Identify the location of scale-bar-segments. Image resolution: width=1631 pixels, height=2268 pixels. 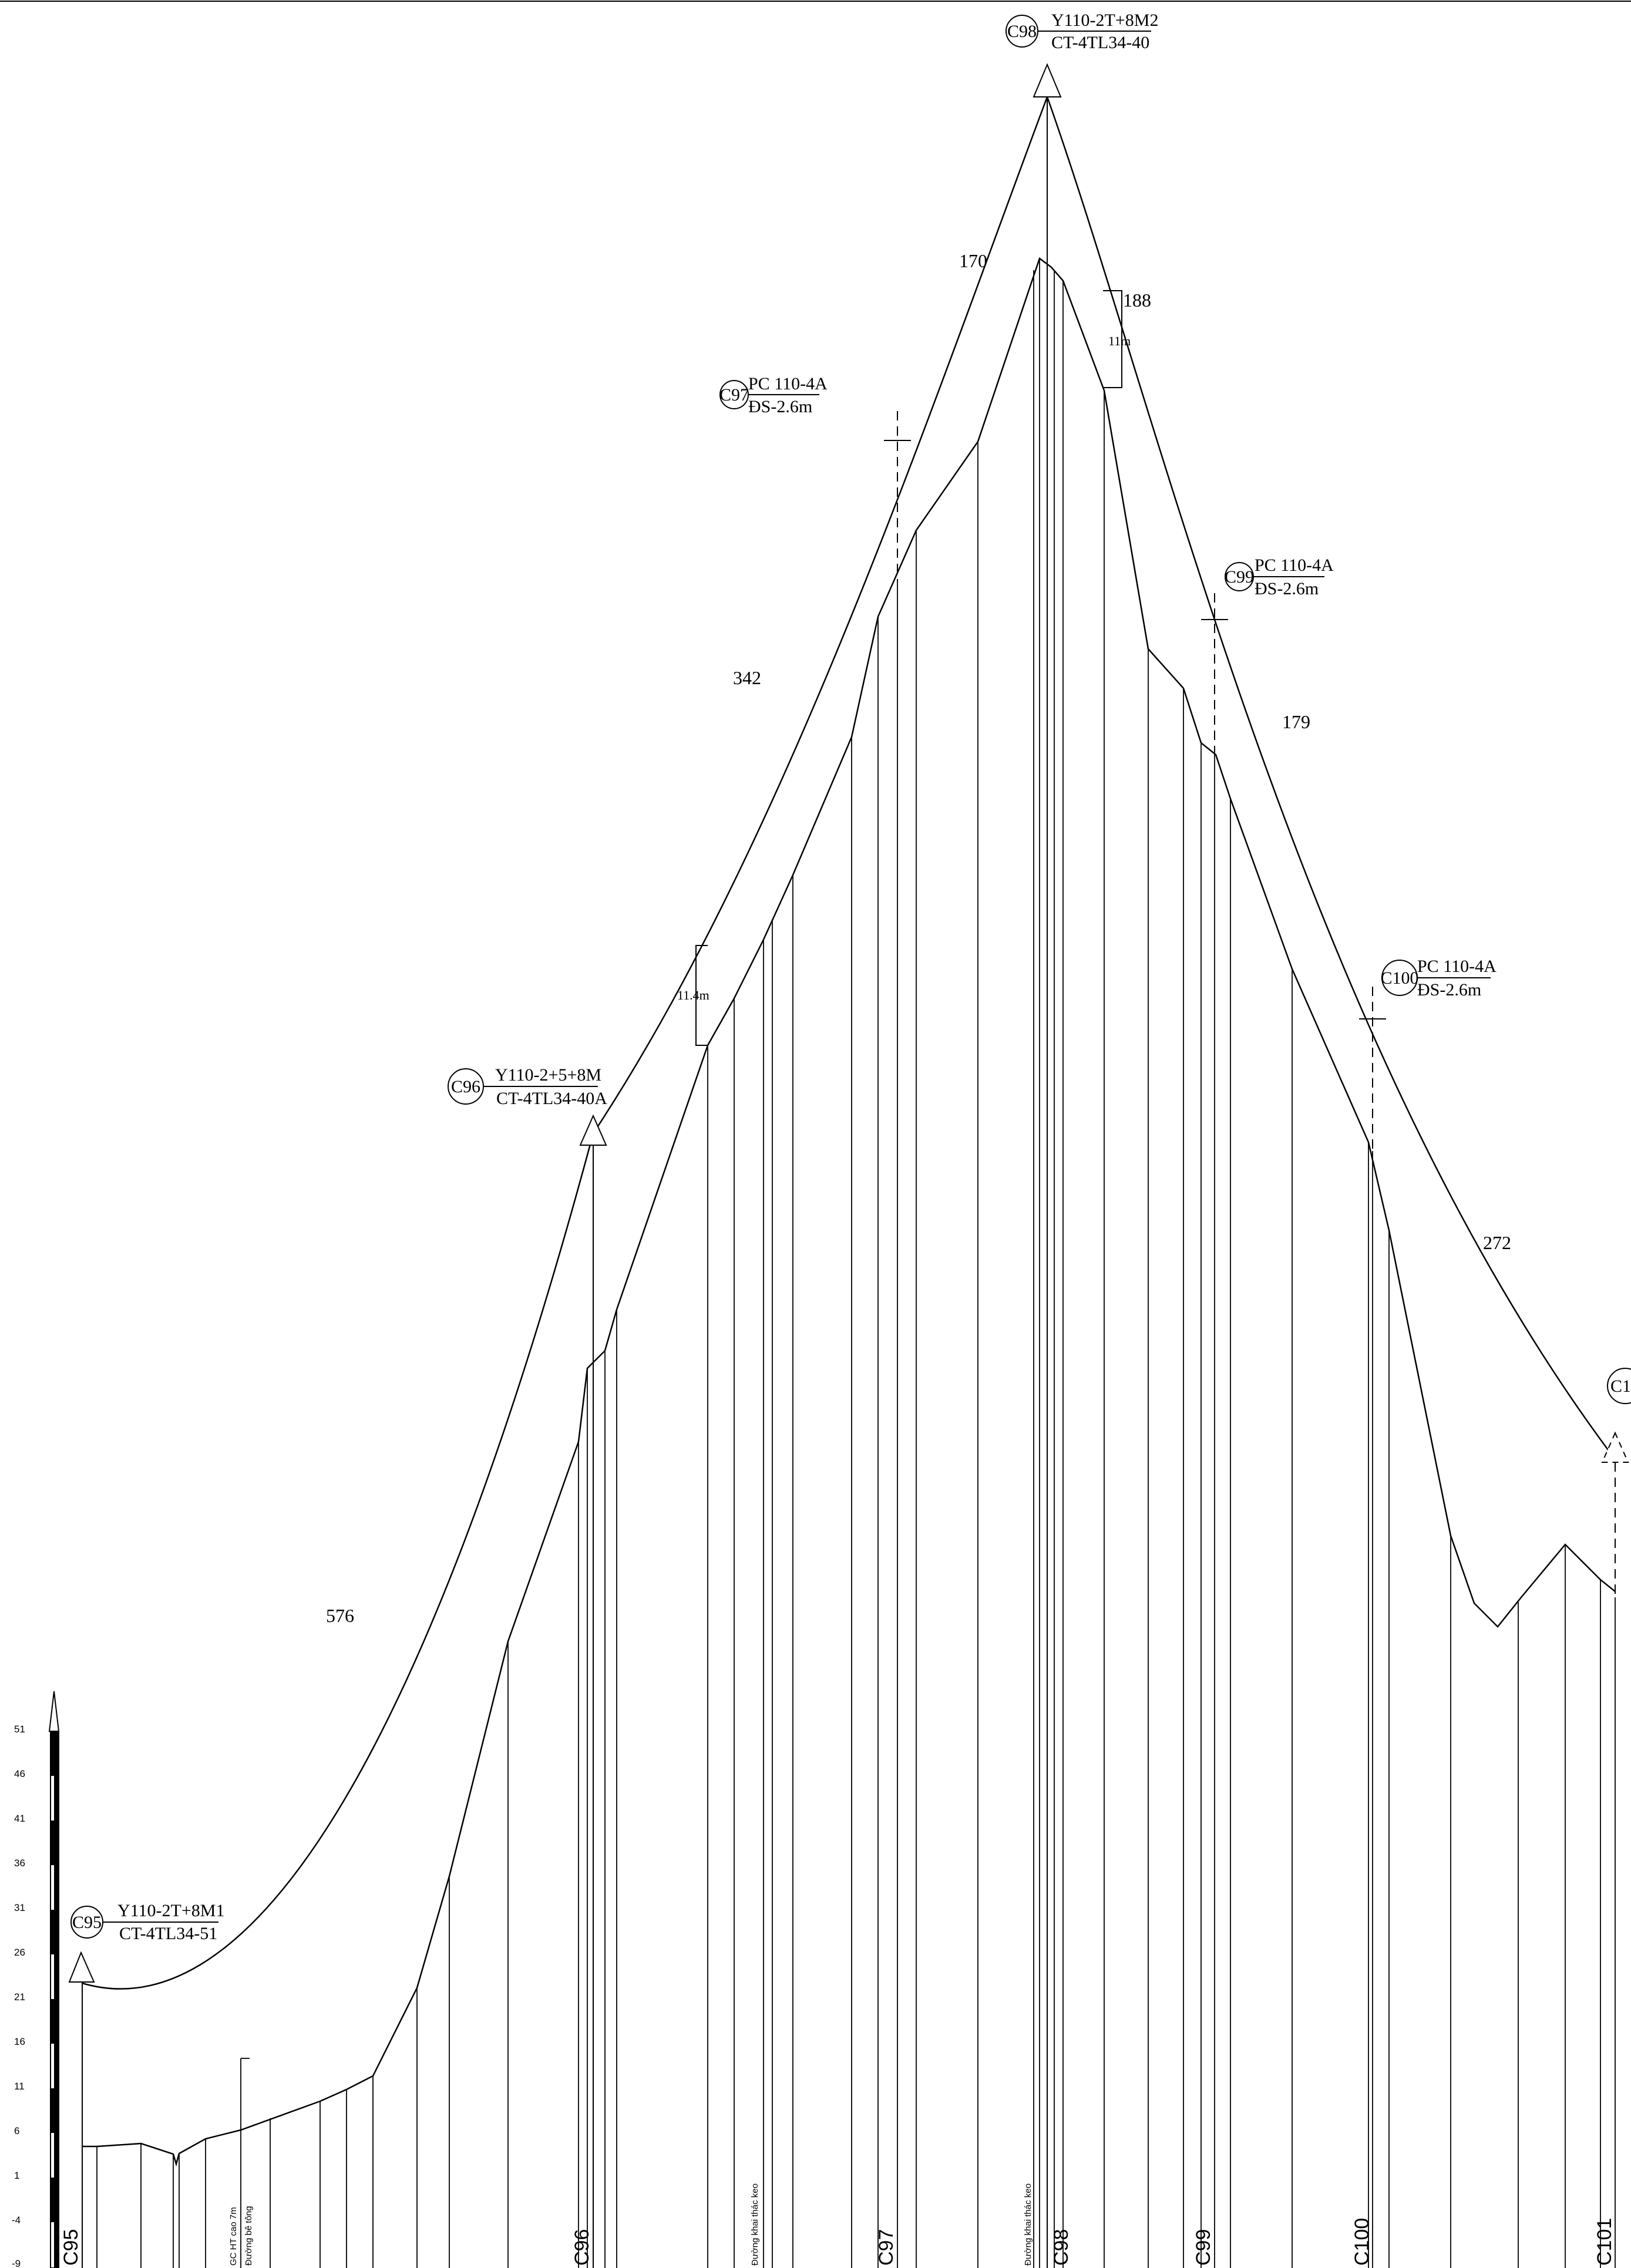
(55, 1999).